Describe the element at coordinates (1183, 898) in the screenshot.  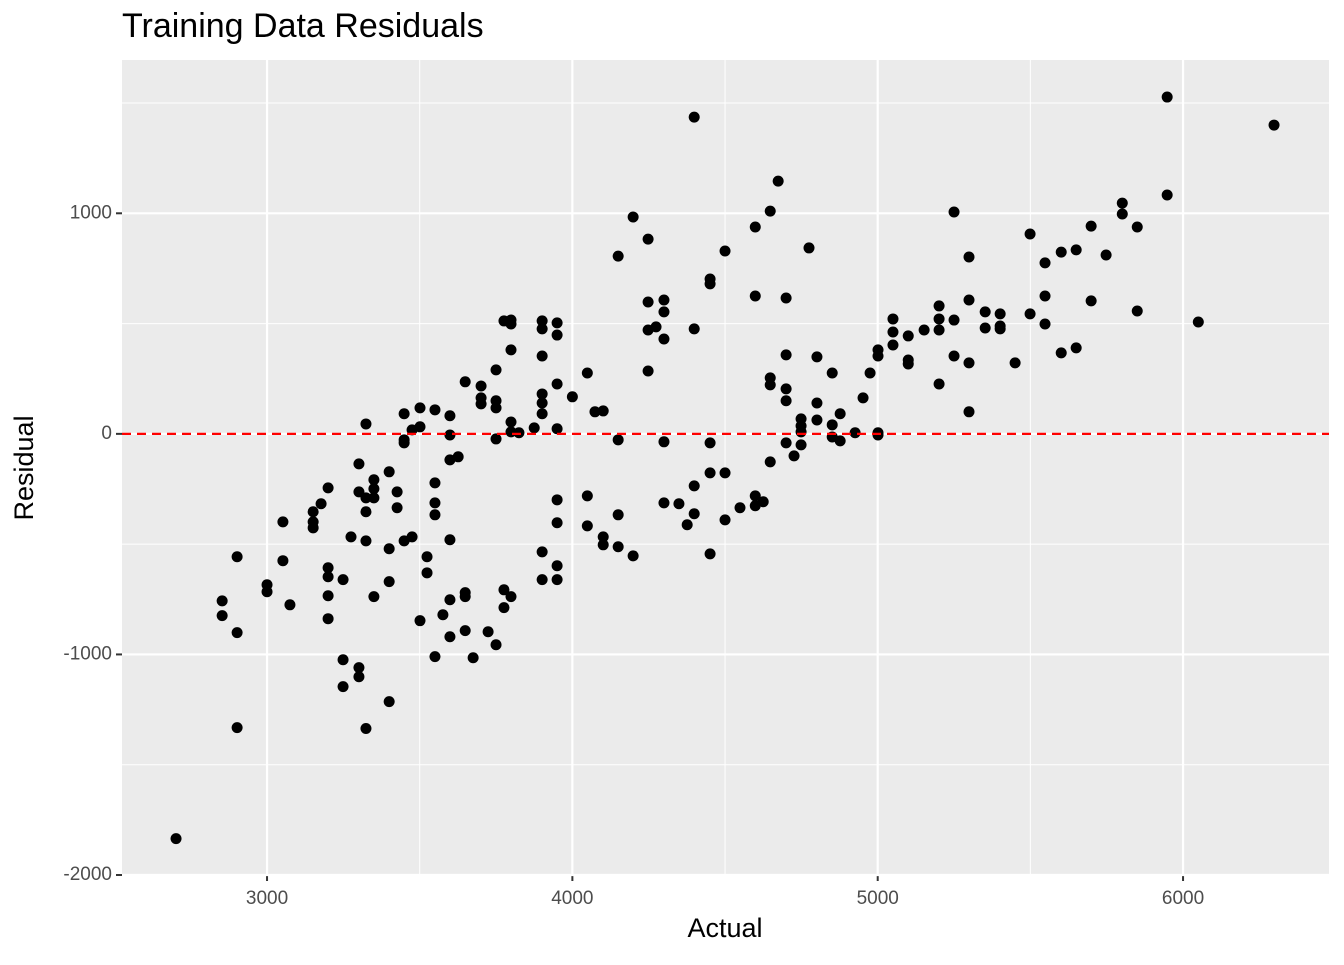
I see `x-tick-label: 6000` at that location.